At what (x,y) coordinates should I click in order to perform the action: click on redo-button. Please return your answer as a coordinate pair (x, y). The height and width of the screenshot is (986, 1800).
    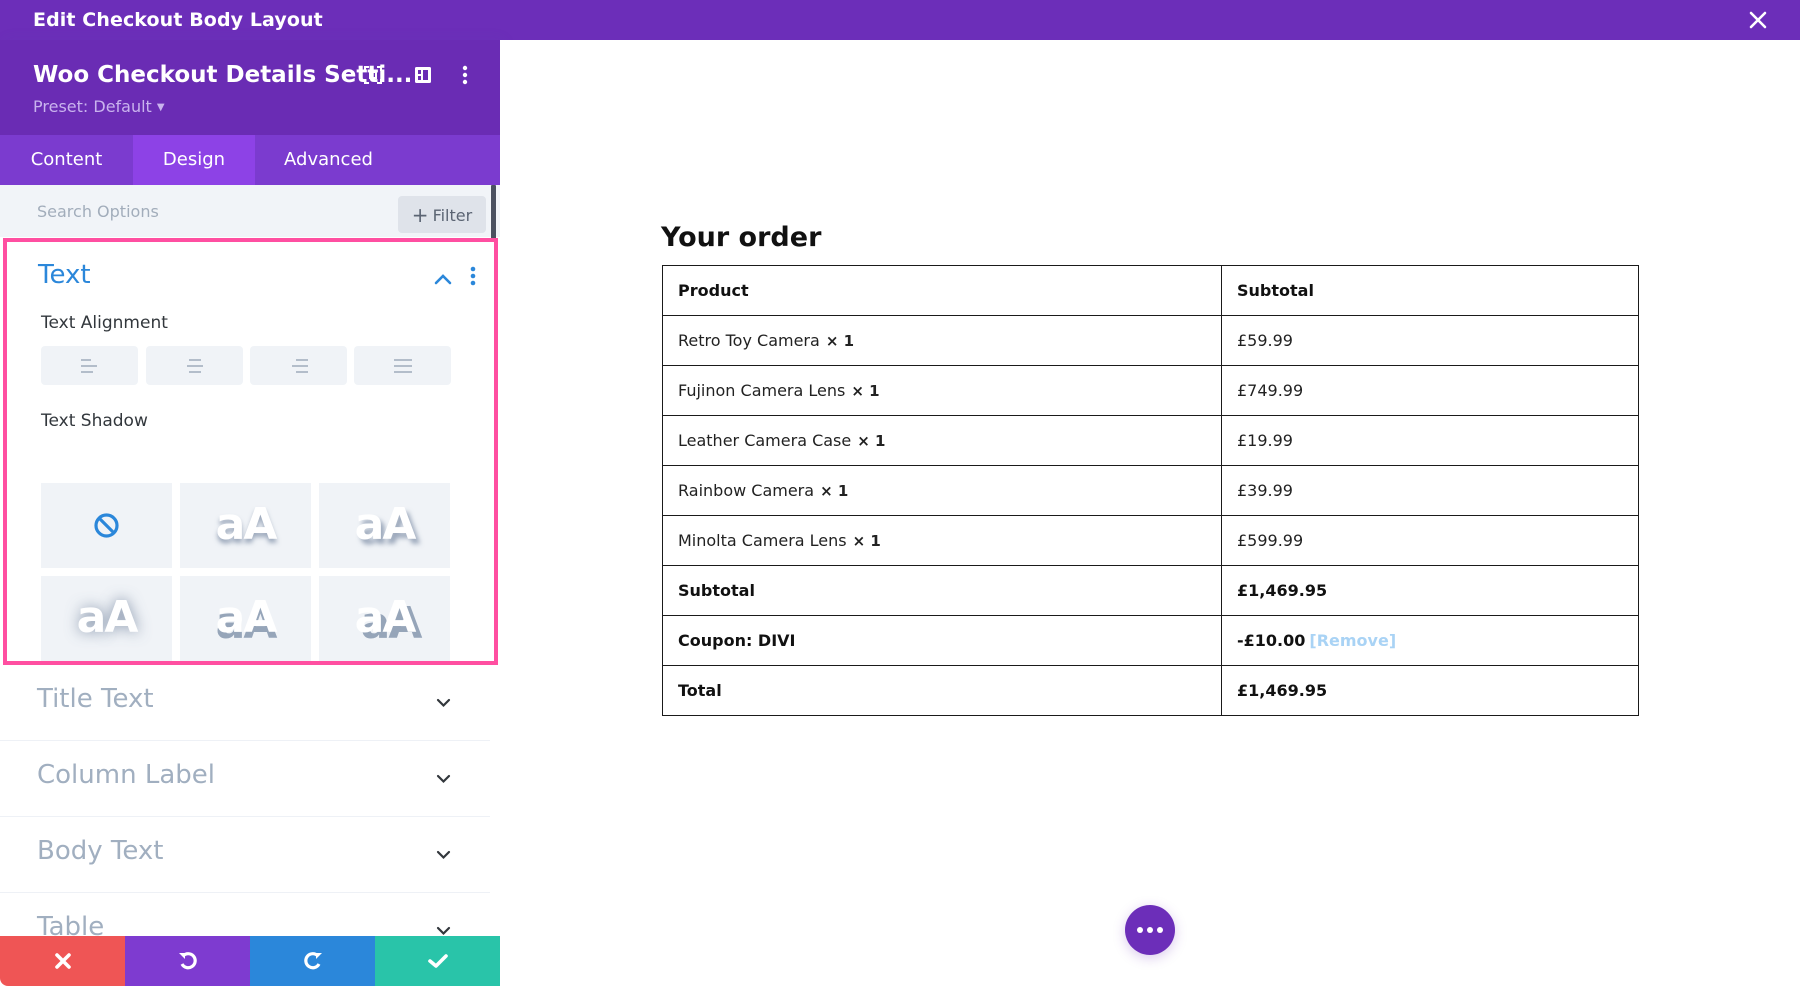
    Looking at the image, I should click on (312, 961).